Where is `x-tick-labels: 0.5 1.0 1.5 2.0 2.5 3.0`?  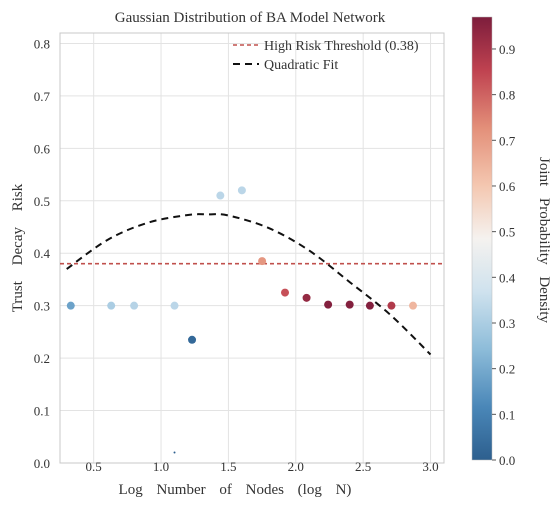
x-tick-labels: 0.5 1.0 1.5 2.0 2.5 3.0 is located at coordinates (262, 466).